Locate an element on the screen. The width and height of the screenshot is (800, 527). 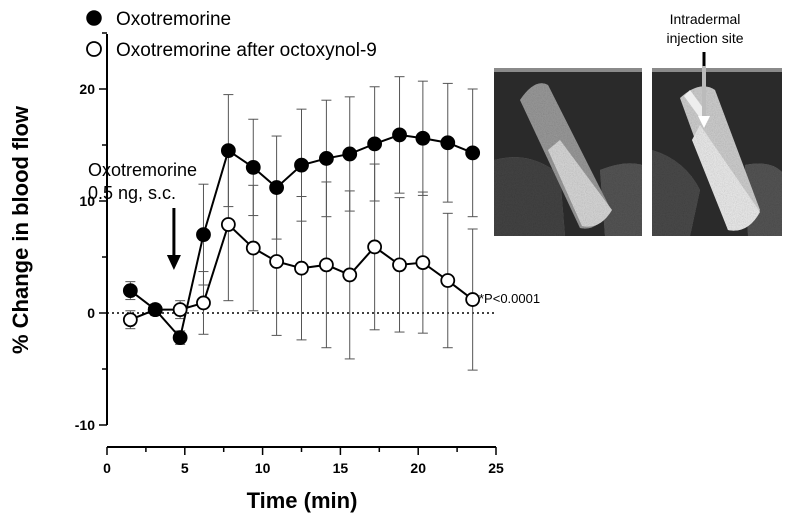
y-tick-label: 20 is located at coordinates (87, 89).